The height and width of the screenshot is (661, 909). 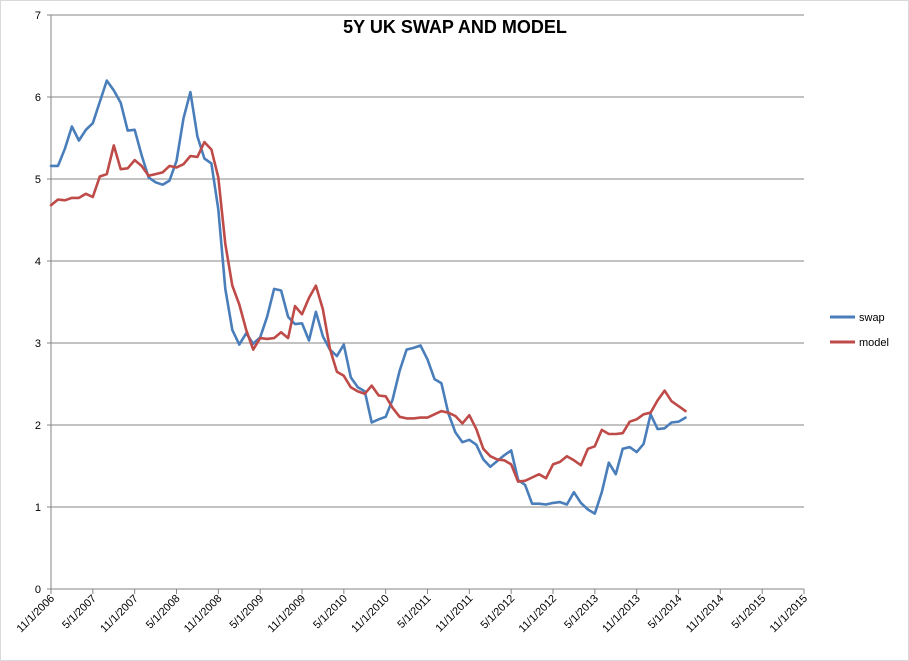 I want to click on x-tick-label: 11/1/2012, so click(x=538, y=614).